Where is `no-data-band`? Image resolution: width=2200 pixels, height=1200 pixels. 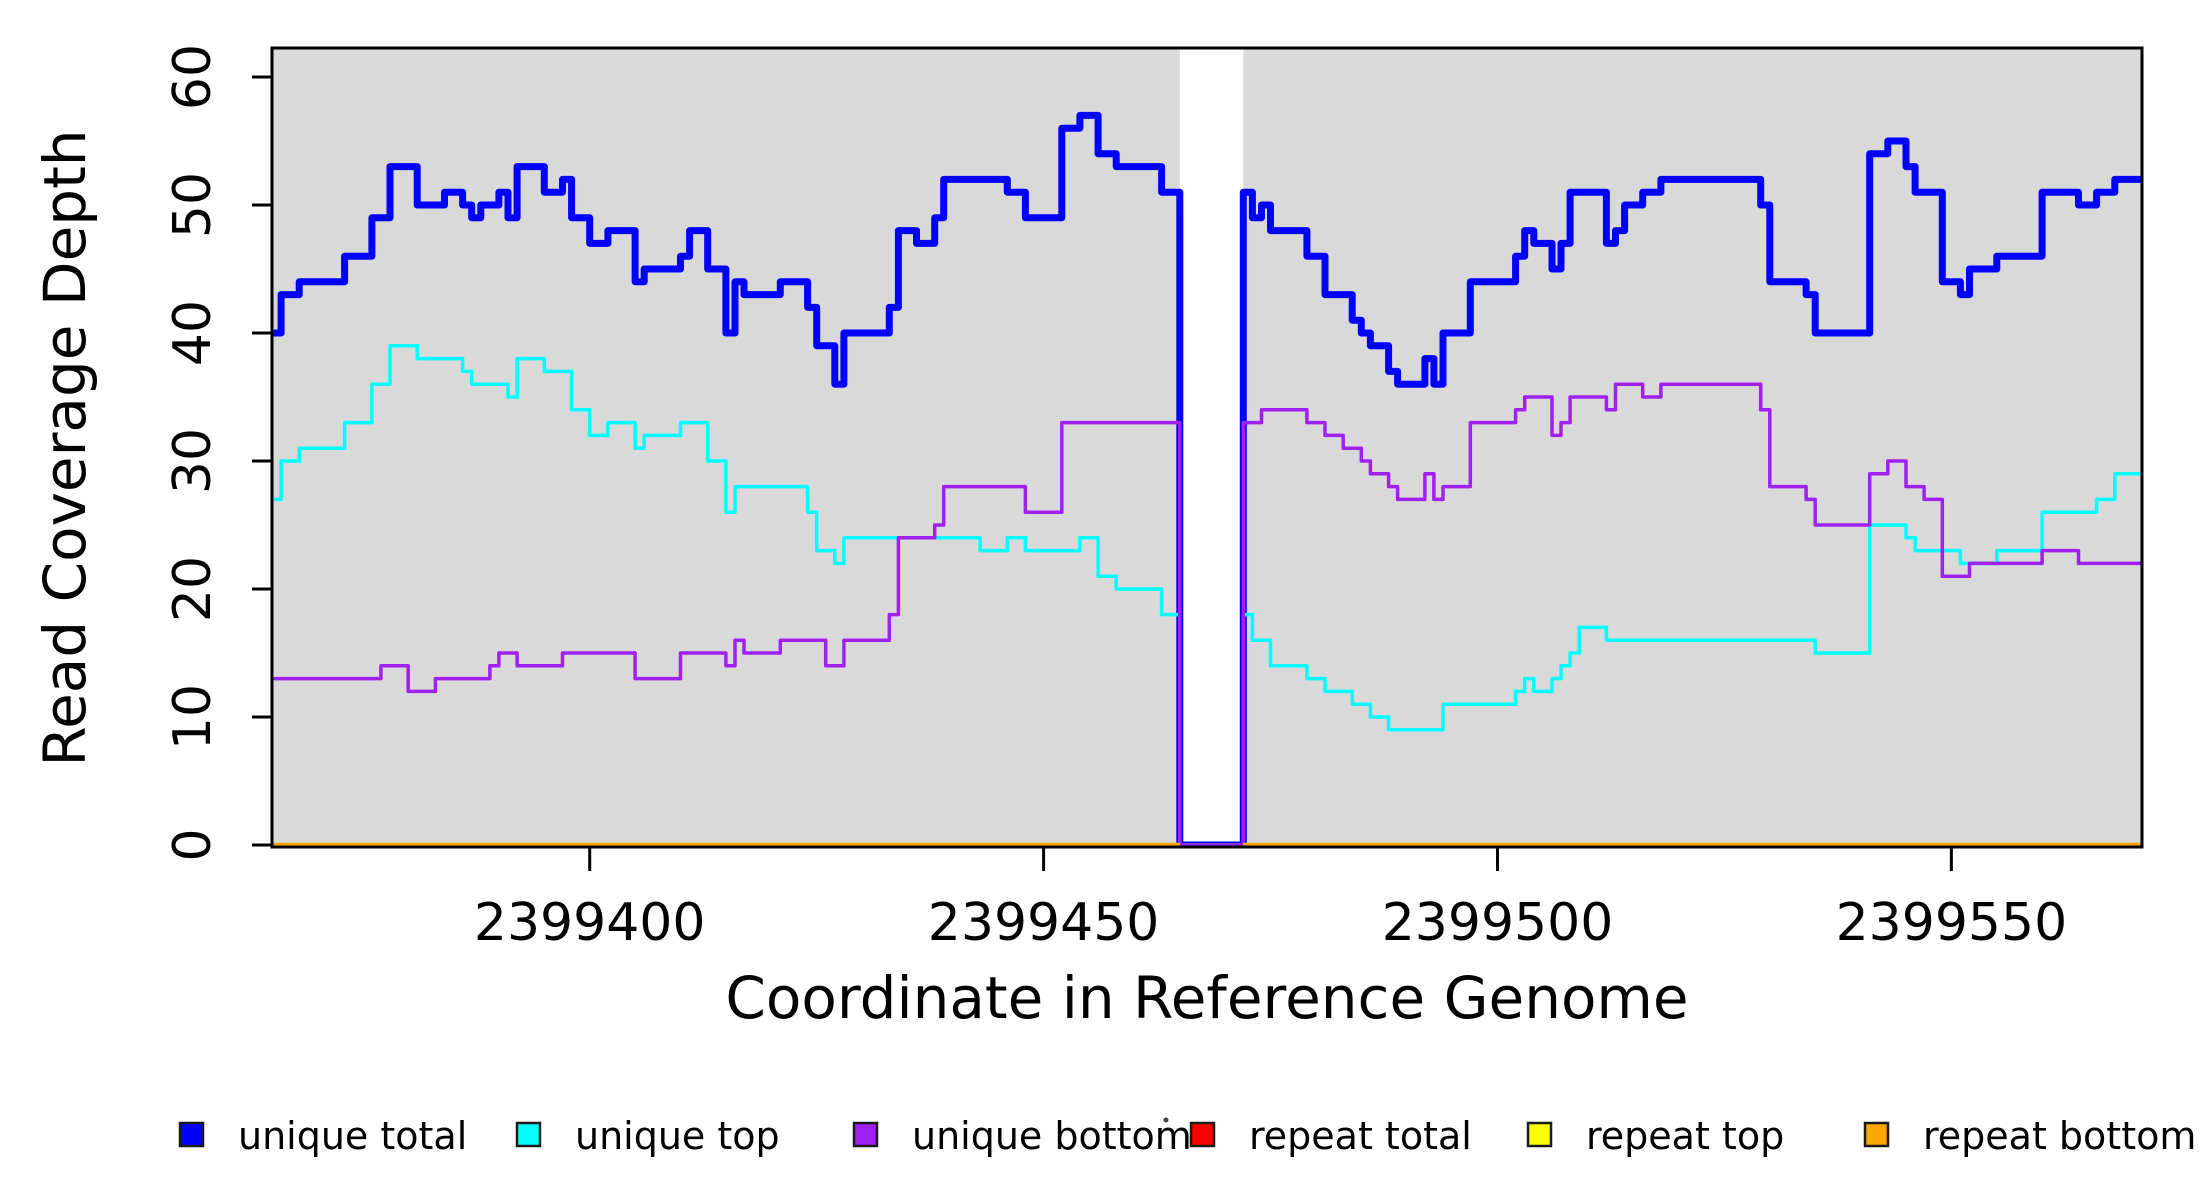 no-data-band is located at coordinates (1211, 447).